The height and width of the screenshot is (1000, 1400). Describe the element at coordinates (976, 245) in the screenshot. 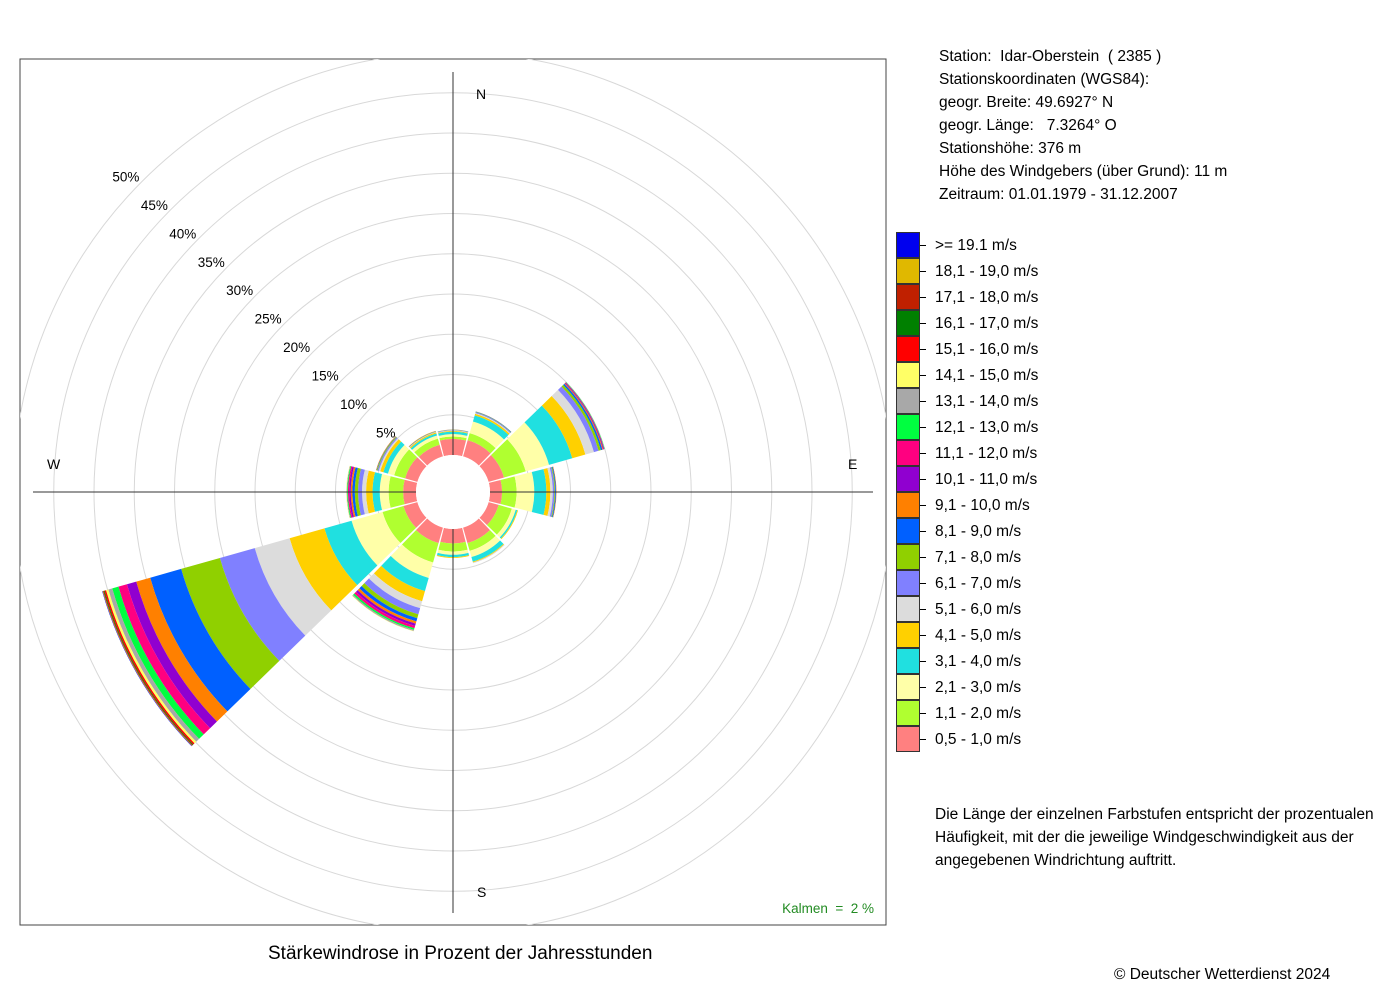

I see `legend-label: >= 19.1 m/s` at that location.